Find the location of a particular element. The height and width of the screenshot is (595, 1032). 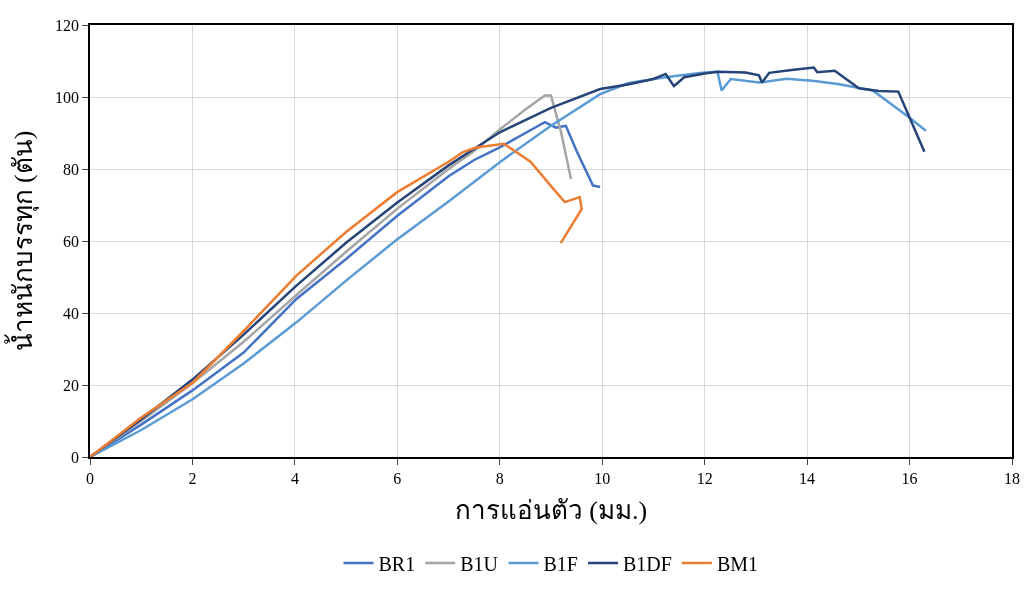

y-tick-label: 60 is located at coordinates (71, 241).